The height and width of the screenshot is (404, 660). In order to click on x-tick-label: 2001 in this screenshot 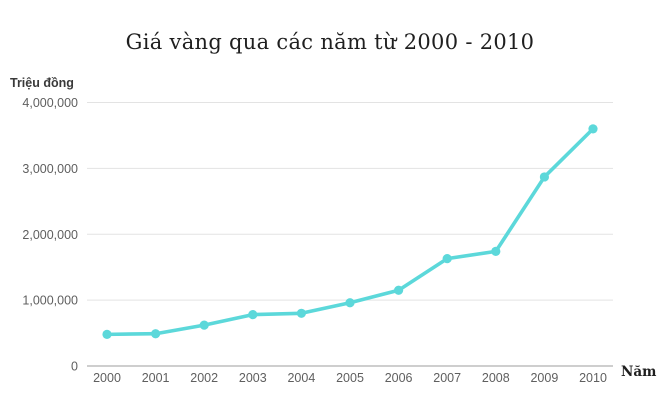, I will do `click(156, 378)`.